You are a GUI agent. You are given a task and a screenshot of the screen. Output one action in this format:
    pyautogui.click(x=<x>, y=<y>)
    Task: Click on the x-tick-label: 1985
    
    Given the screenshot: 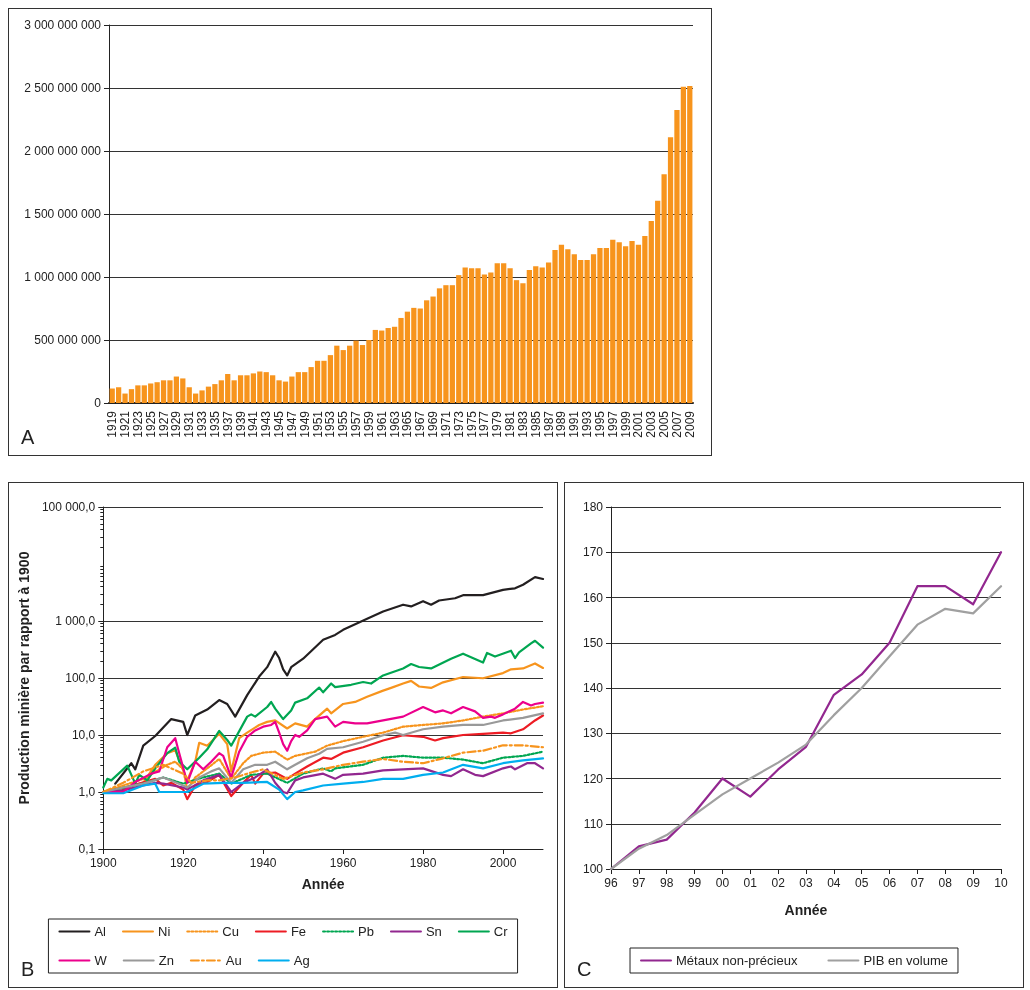 What is the action you would take?
    pyautogui.click(x=535, y=424)
    